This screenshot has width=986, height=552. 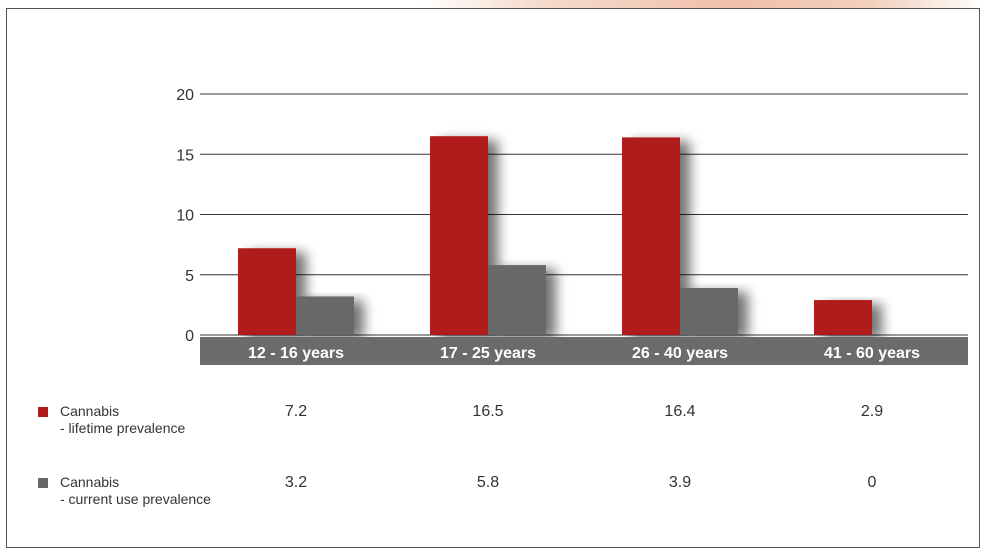 What do you see at coordinates (90, 482) in the screenshot?
I see `legend-label-current-line1: Cannabis` at bounding box center [90, 482].